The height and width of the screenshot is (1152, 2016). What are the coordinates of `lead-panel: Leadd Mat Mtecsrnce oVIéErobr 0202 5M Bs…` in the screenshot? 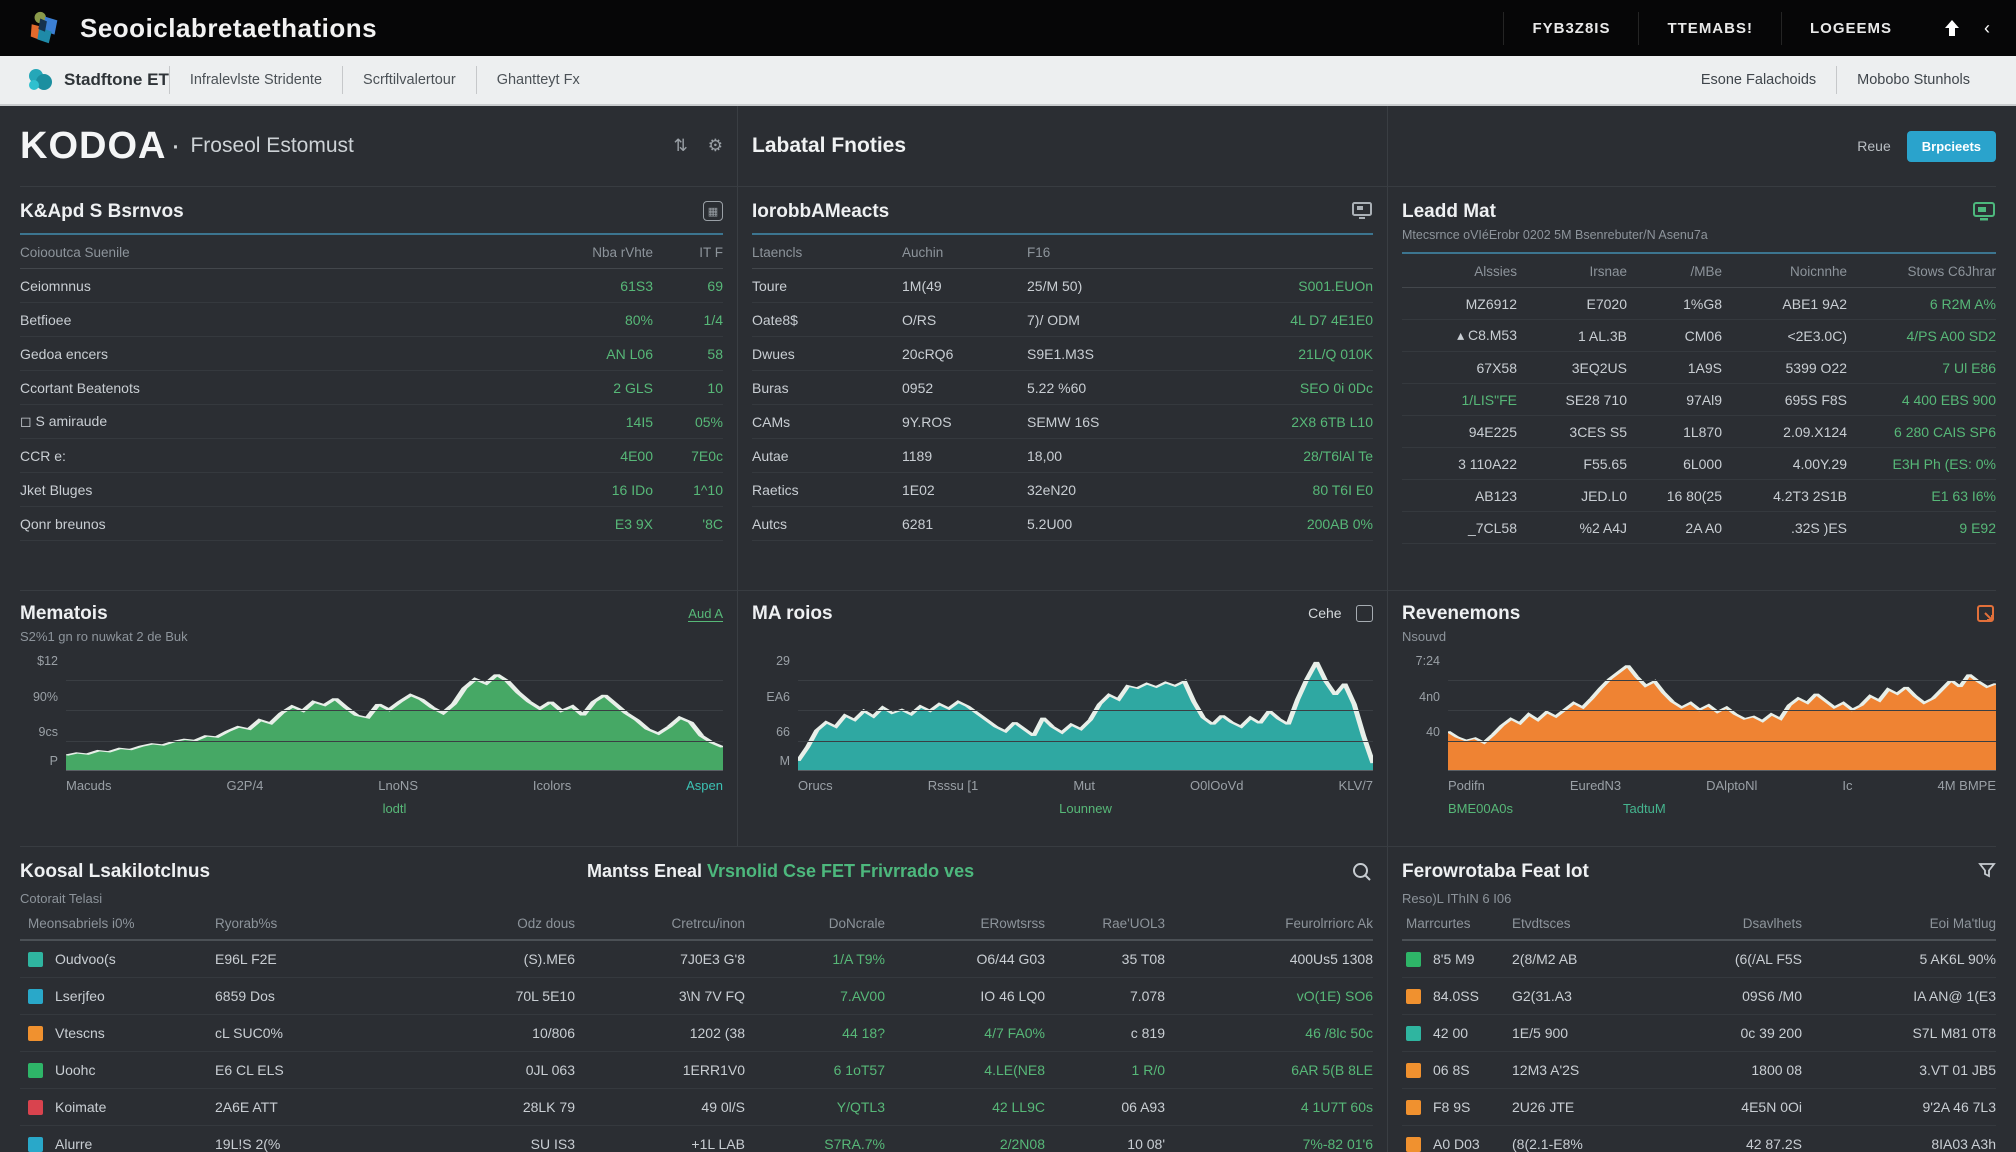 It's located at (1691, 388).